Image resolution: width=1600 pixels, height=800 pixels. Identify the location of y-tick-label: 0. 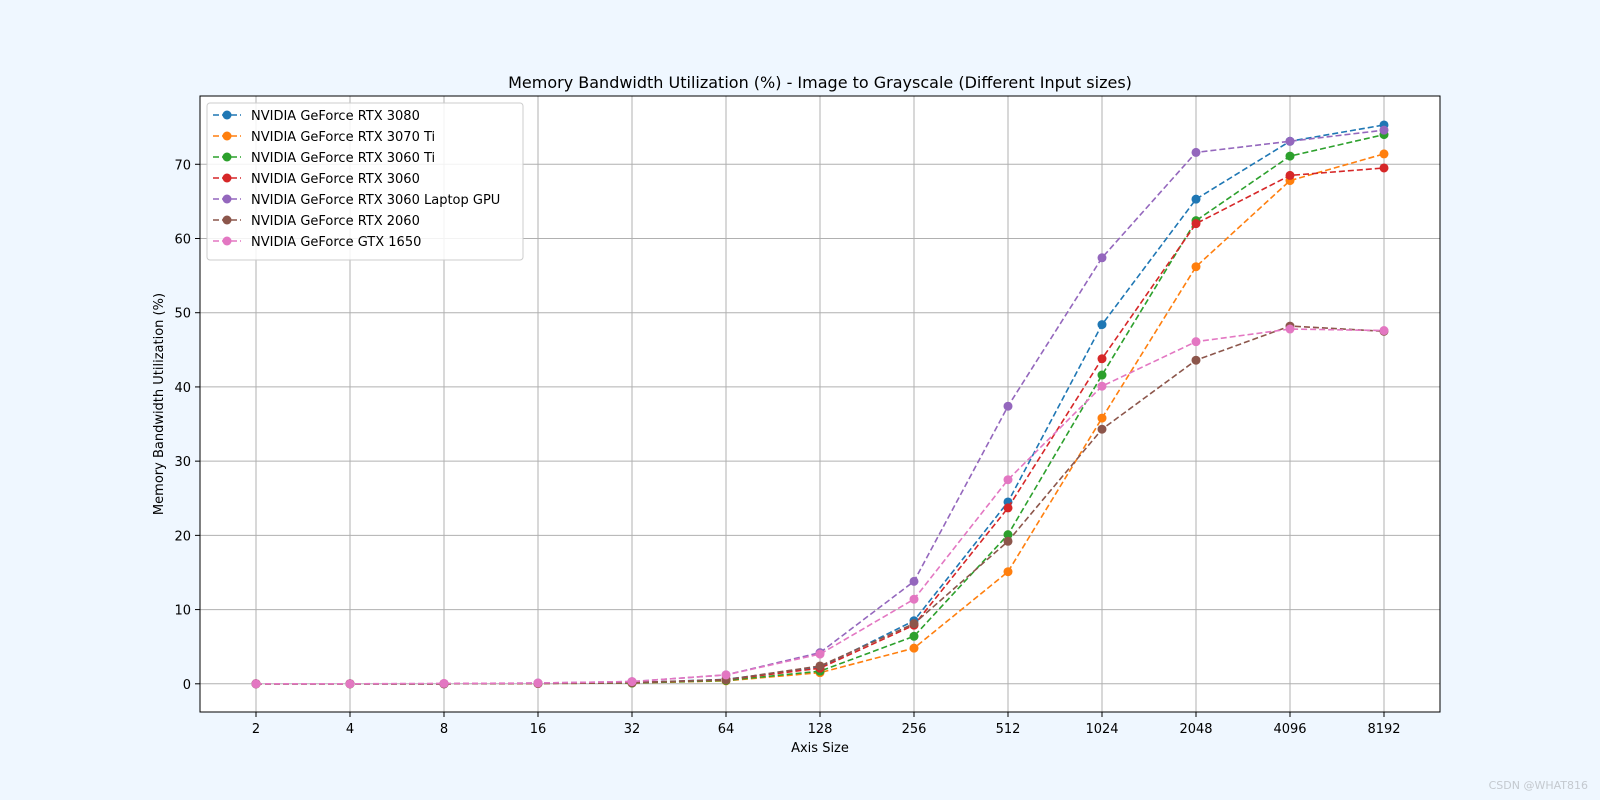
(187, 685).